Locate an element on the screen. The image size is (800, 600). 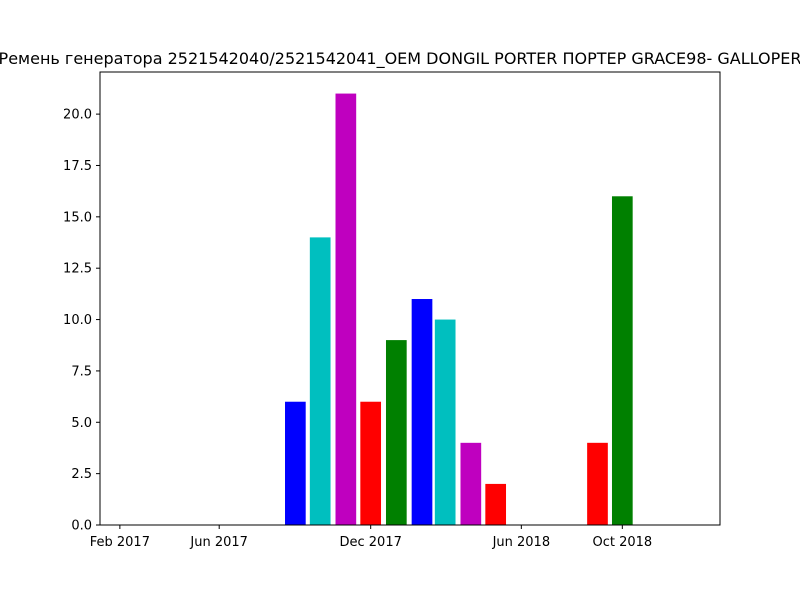
y-tick-label: 20.0 is located at coordinates (77, 115).